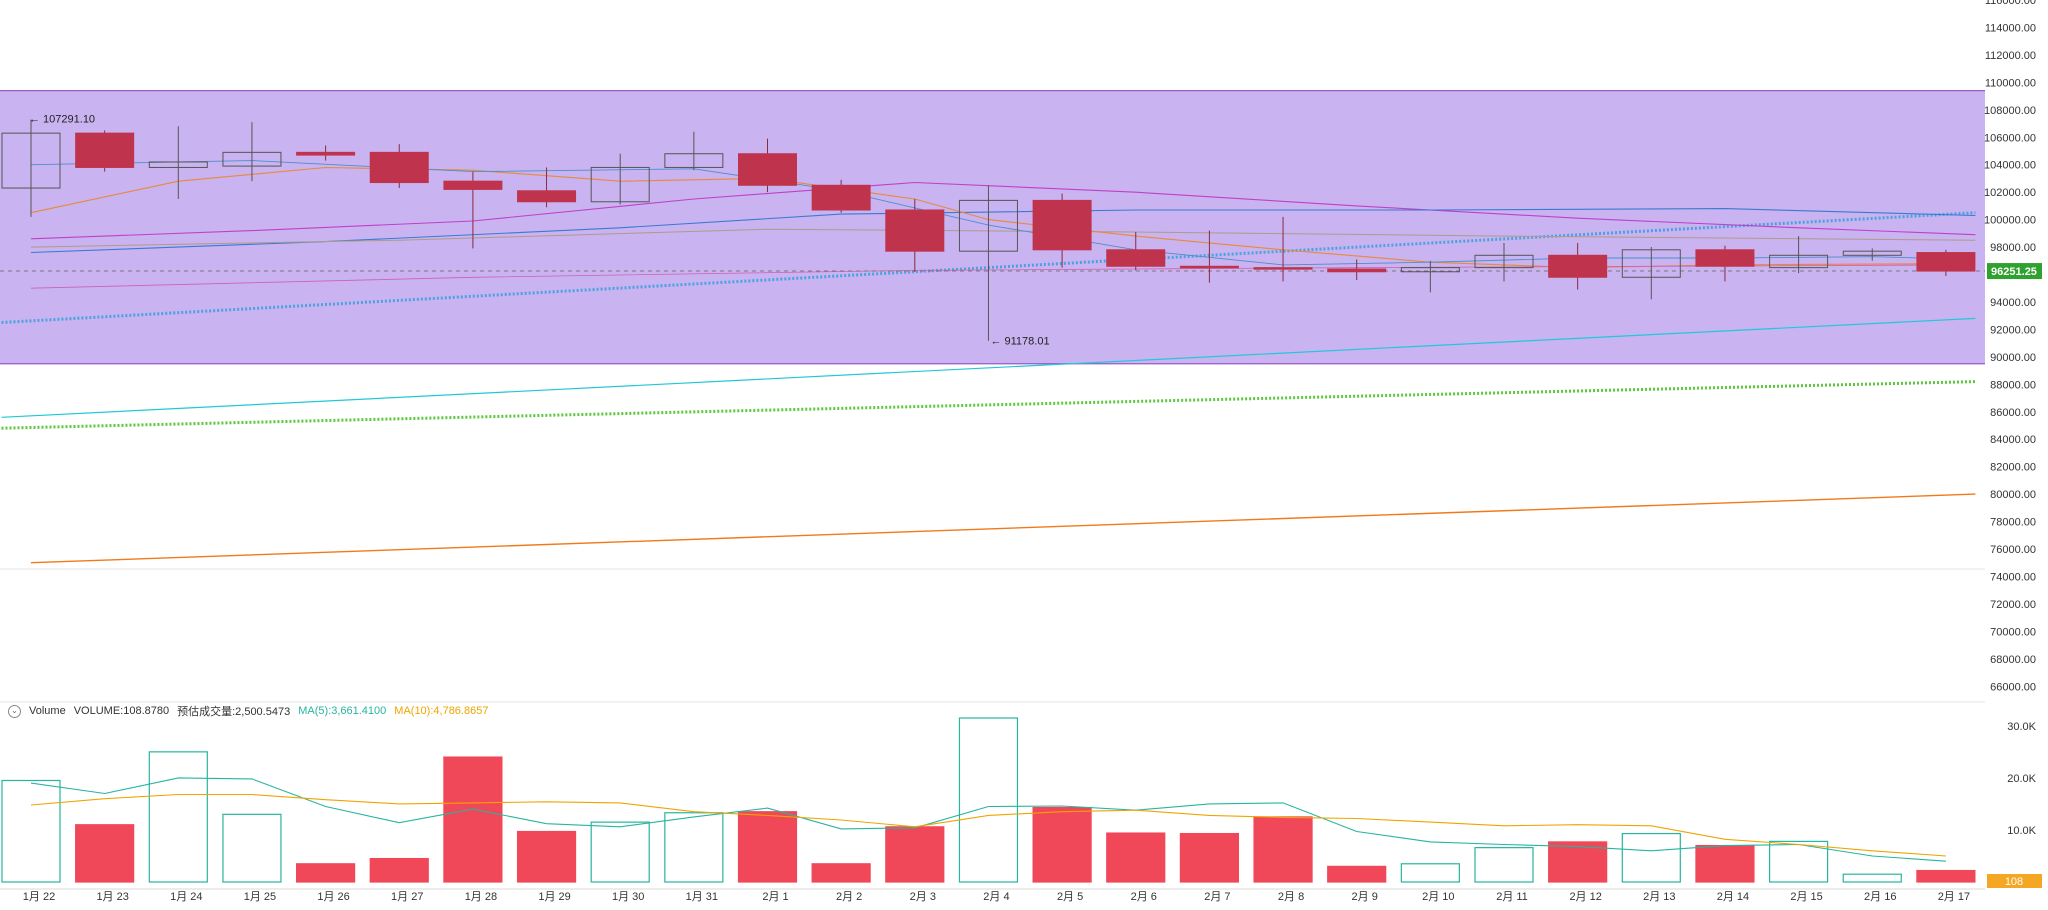  Describe the element at coordinates (481, 897) in the screenshot. I see `time-tick-label: 1月 28` at that location.